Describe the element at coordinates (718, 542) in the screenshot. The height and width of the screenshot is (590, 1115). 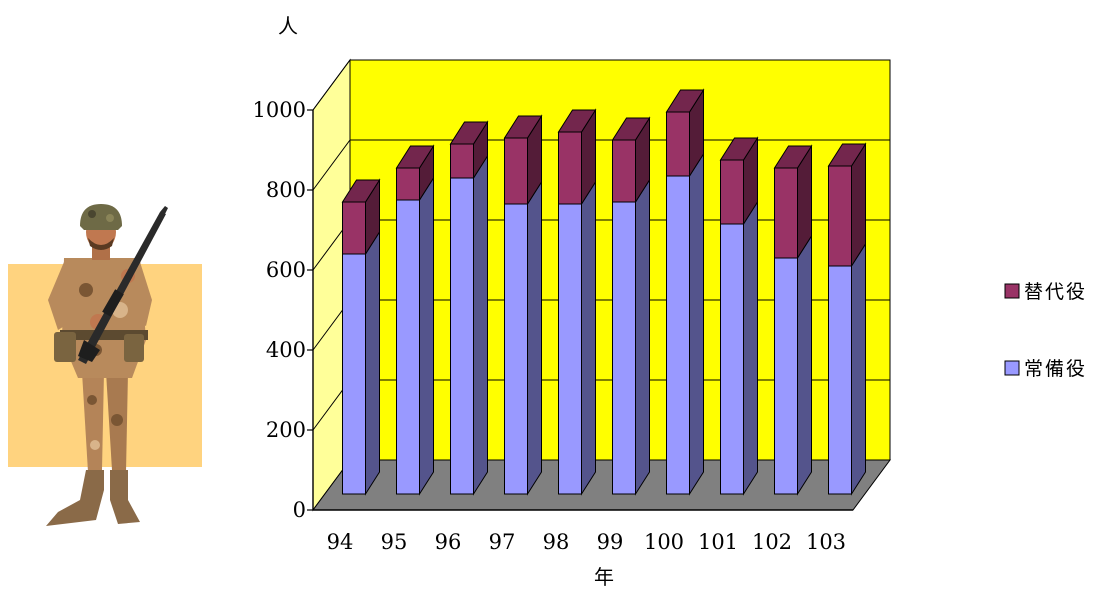
I see `x-tick-label: 101` at that location.